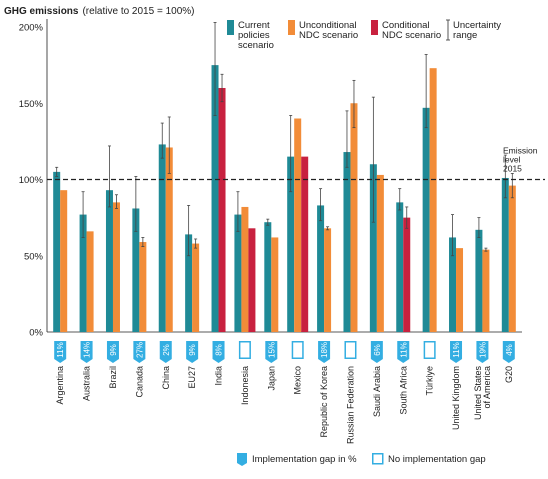  I want to click on legend-label-current: scenario, so click(256, 45).